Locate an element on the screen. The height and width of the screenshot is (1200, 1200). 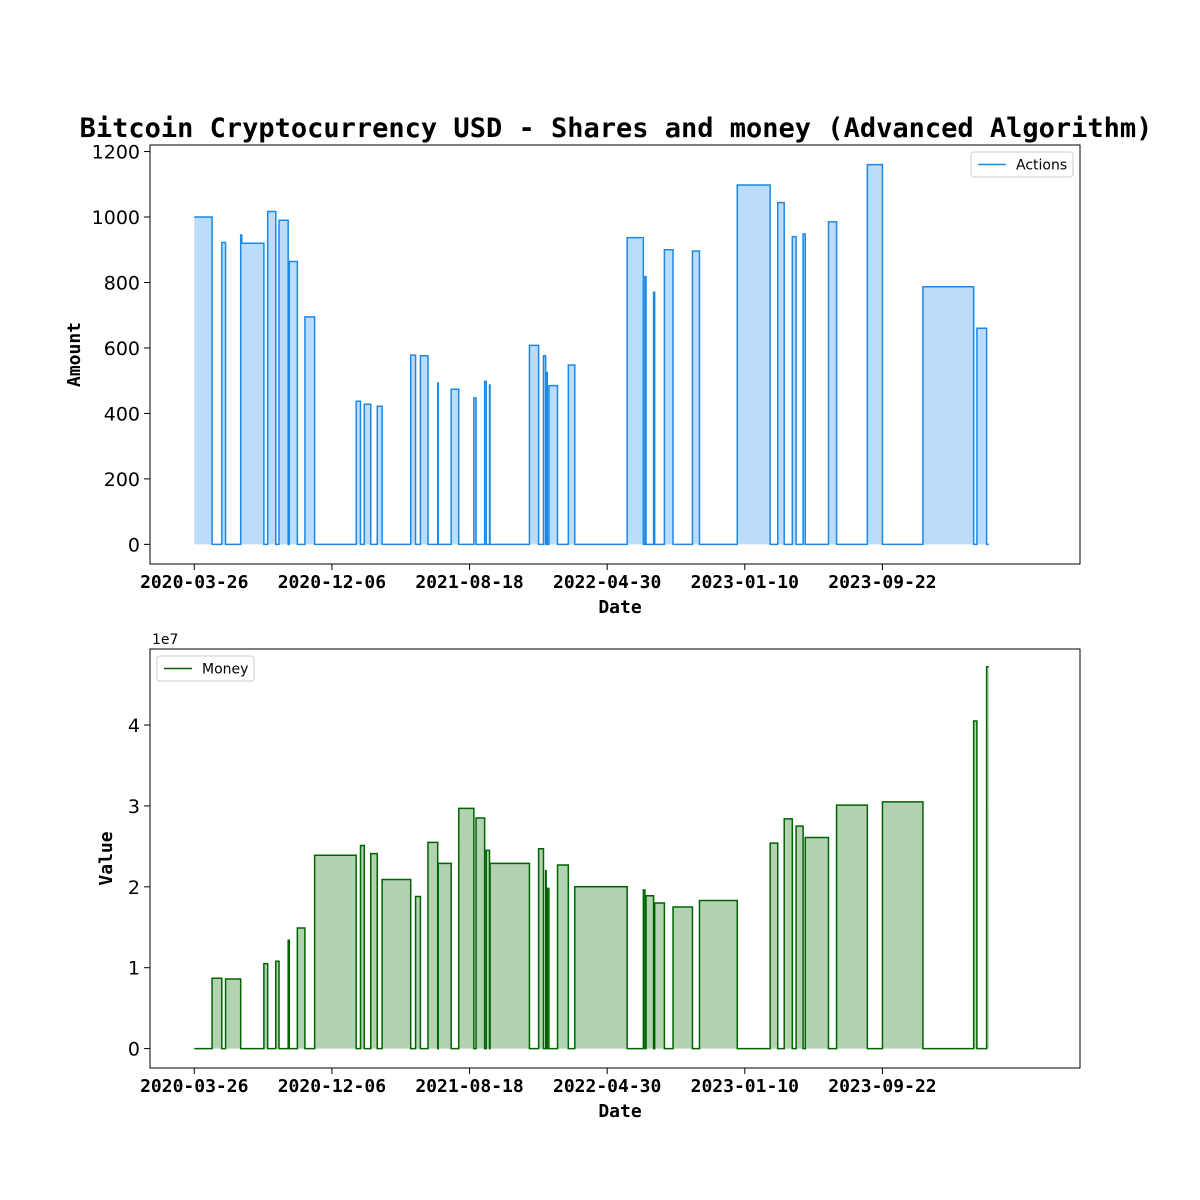
legend: Money is located at coordinates (205, 668).